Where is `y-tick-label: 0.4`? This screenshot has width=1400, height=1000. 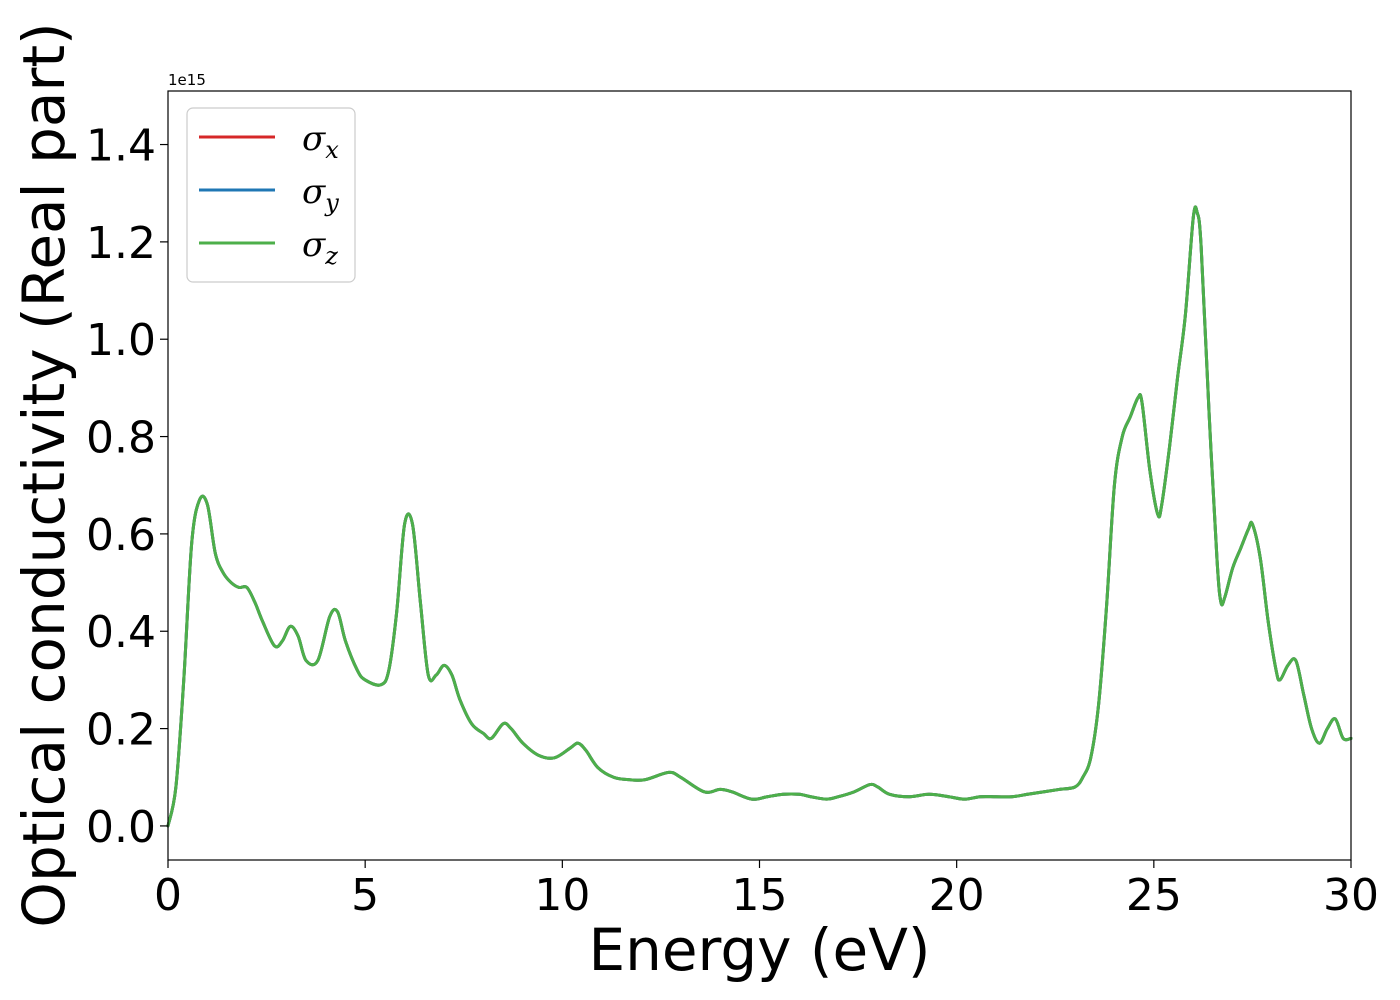 y-tick-label: 0.4 is located at coordinates (121, 632).